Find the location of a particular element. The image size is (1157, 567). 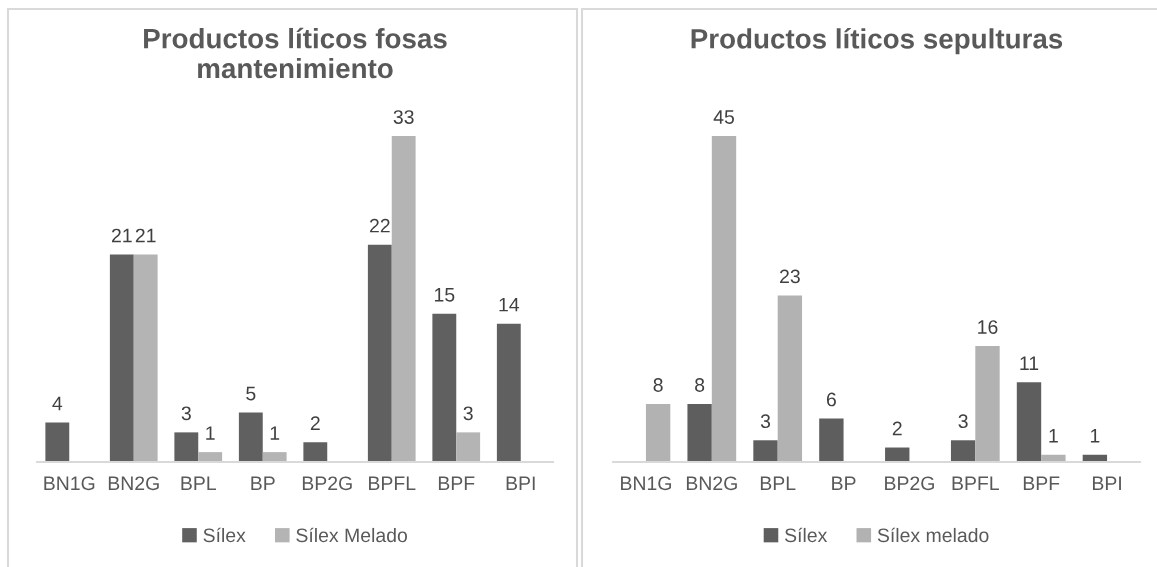

data-label: 11 is located at coordinates (1029, 363).